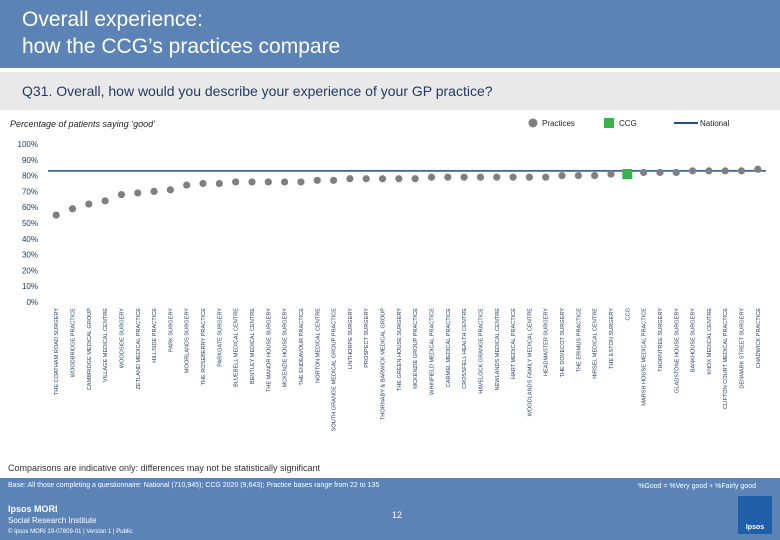  What do you see at coordinates (710, 341) in the screenshot?
I see `x-tick-label: KNOX MEDICAL CENTRE` at bounding box center [710, 341].